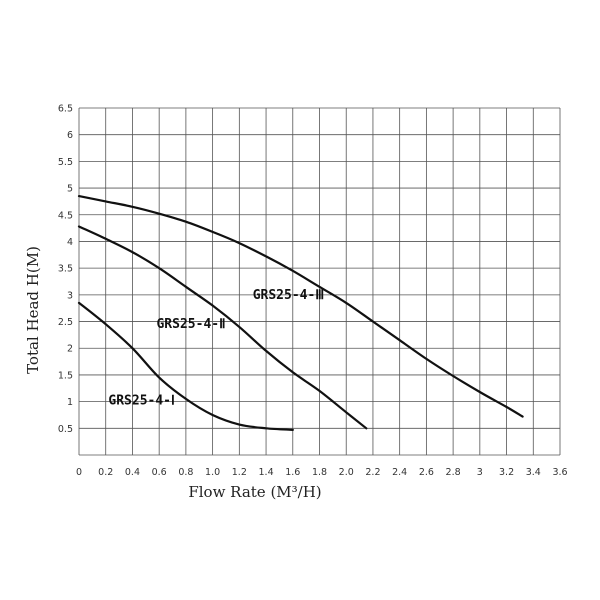 This screenshot has height=600, width=600. I want to click on y-tick-label: 5.5, so click(65, 162).